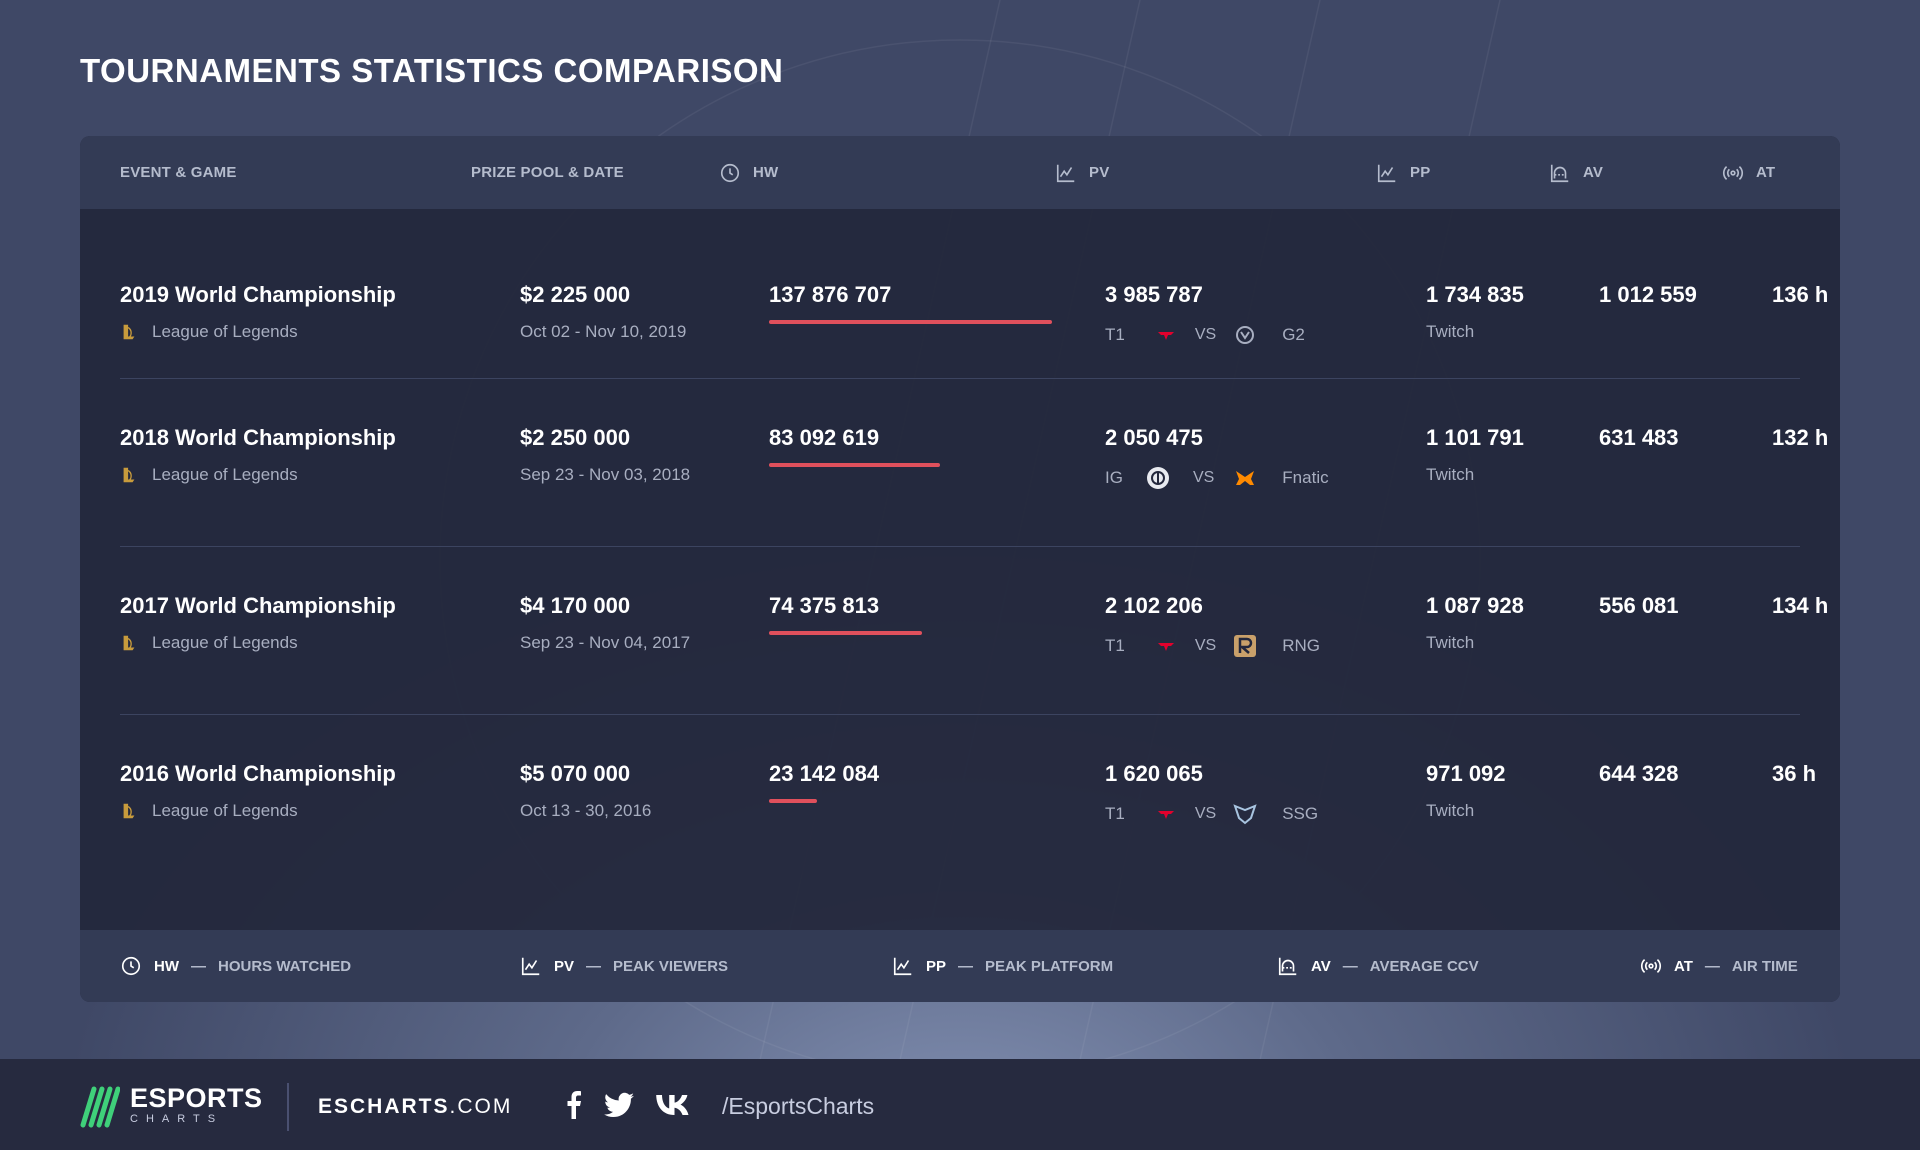 Image resolution: width=1920 pixels, height=1150 pixels. What do you see at coordinates (225, 331) in the screenshot?
I see `game-name: League of Legends` at bounding box center [225, 331].